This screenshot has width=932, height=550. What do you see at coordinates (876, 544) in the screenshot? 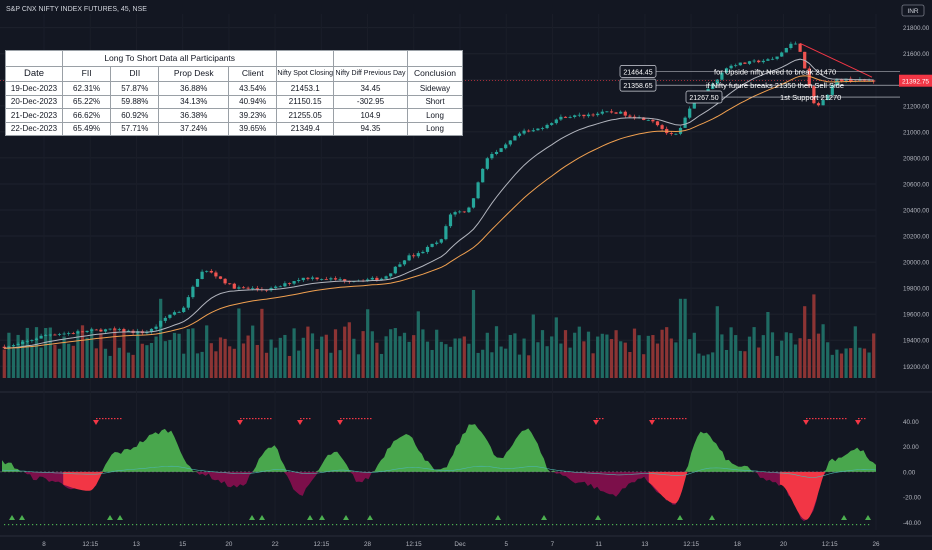
I see `x-tick-label: 26` at bounding box center [876, 544].